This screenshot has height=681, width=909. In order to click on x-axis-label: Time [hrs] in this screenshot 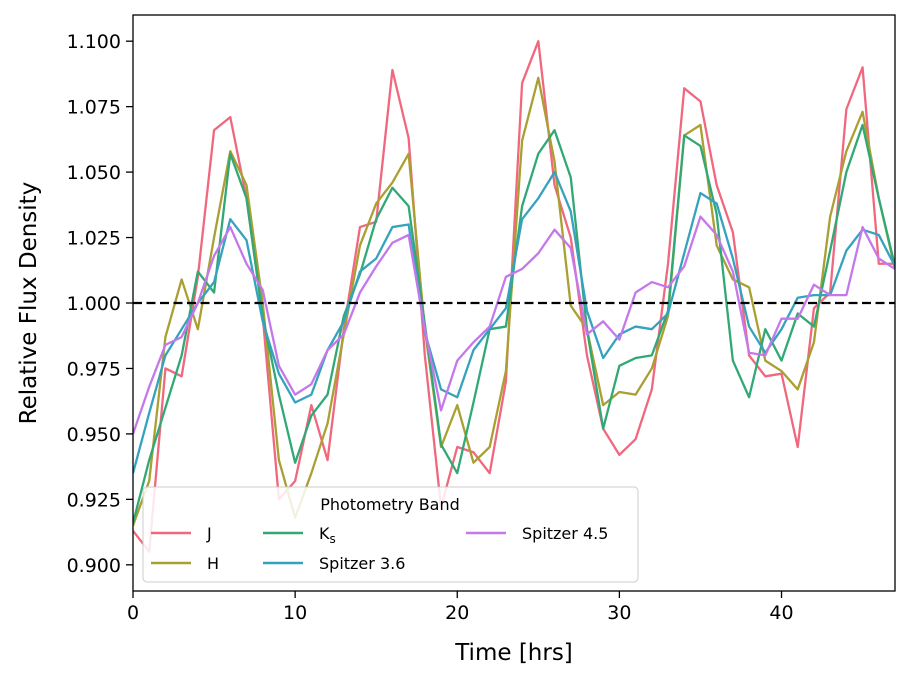, I will do `click(513, 653)`.